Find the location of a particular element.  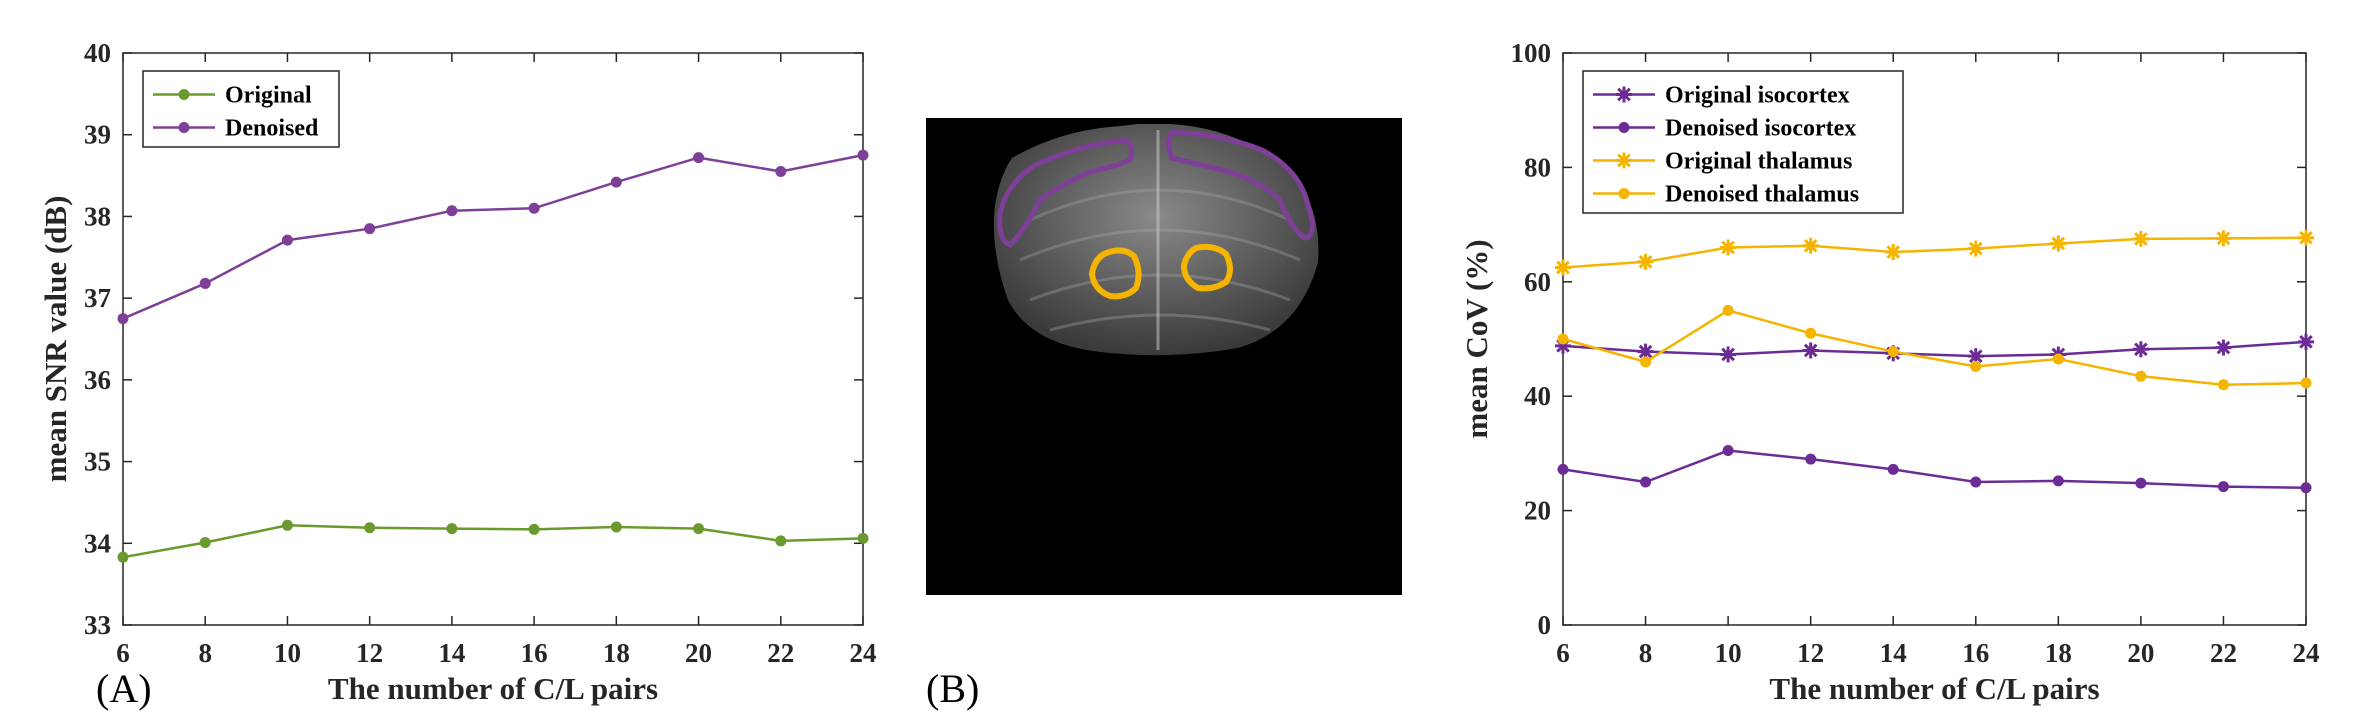

y-tick-label: 60 is located at coordinates (1537, 282).